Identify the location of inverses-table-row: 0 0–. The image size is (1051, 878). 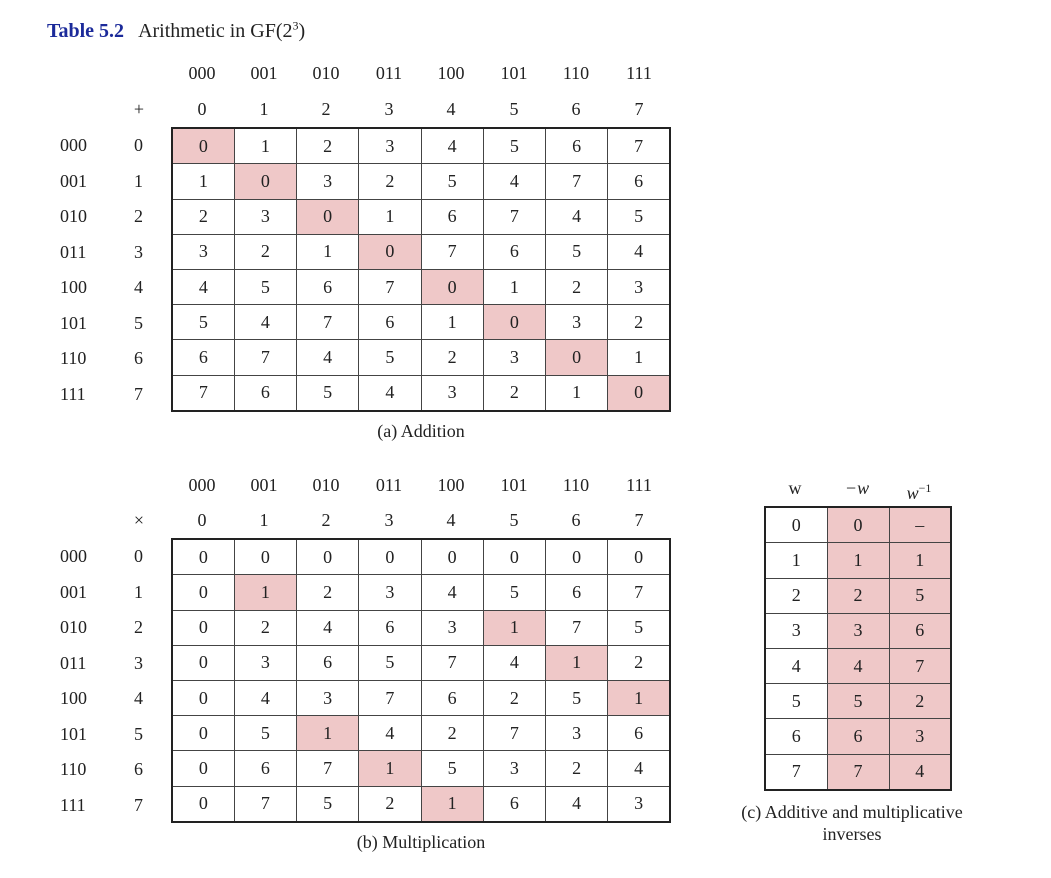
(858, 525).